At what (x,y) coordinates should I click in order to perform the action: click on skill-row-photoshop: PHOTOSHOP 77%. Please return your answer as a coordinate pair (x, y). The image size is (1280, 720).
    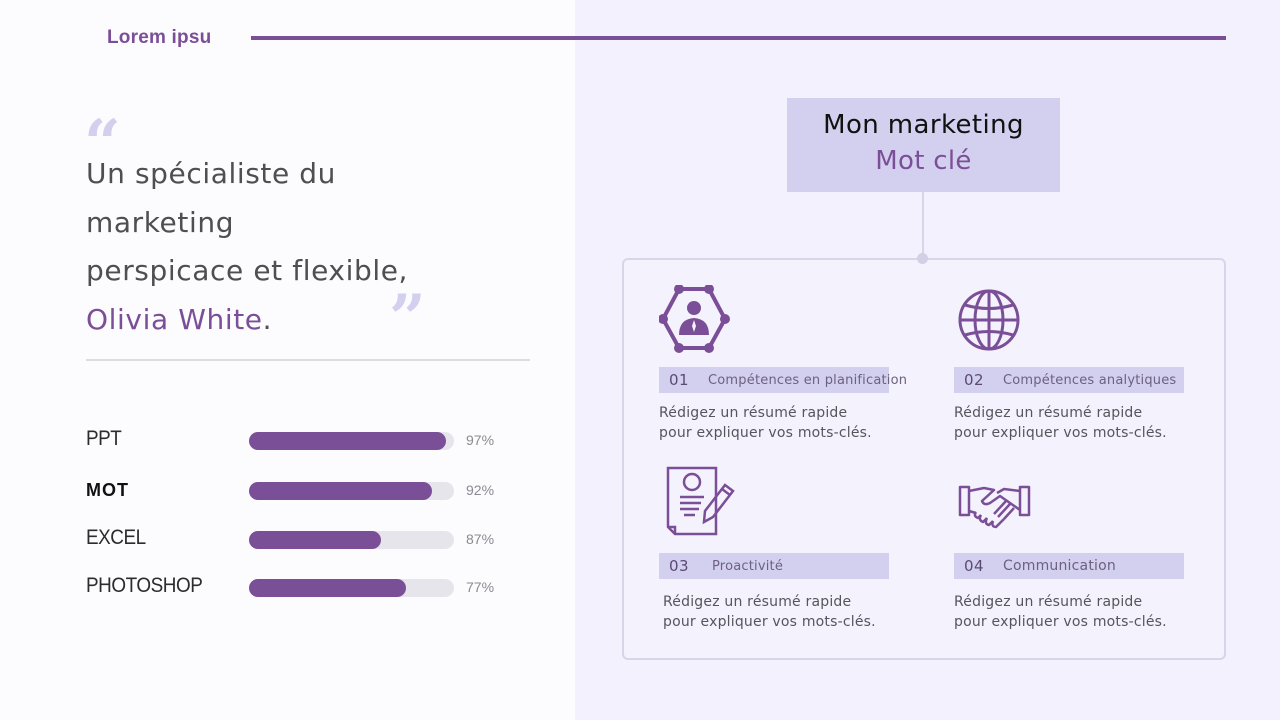
    Looking at the image, I should click on (296, 589).